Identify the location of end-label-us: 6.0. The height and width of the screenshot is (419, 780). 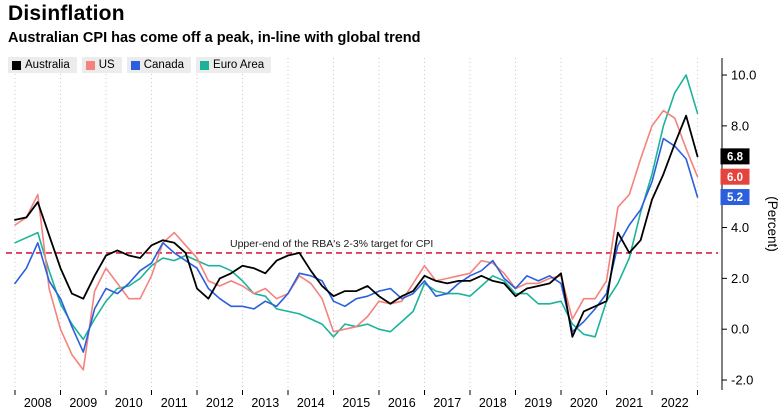
(735, 178).